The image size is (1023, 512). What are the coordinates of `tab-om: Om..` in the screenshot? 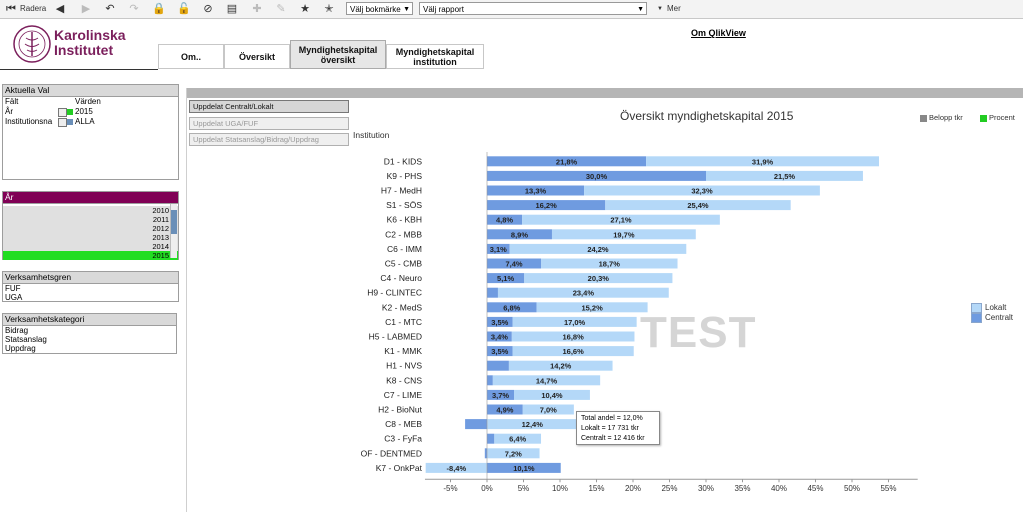 It's located at (191, 56).